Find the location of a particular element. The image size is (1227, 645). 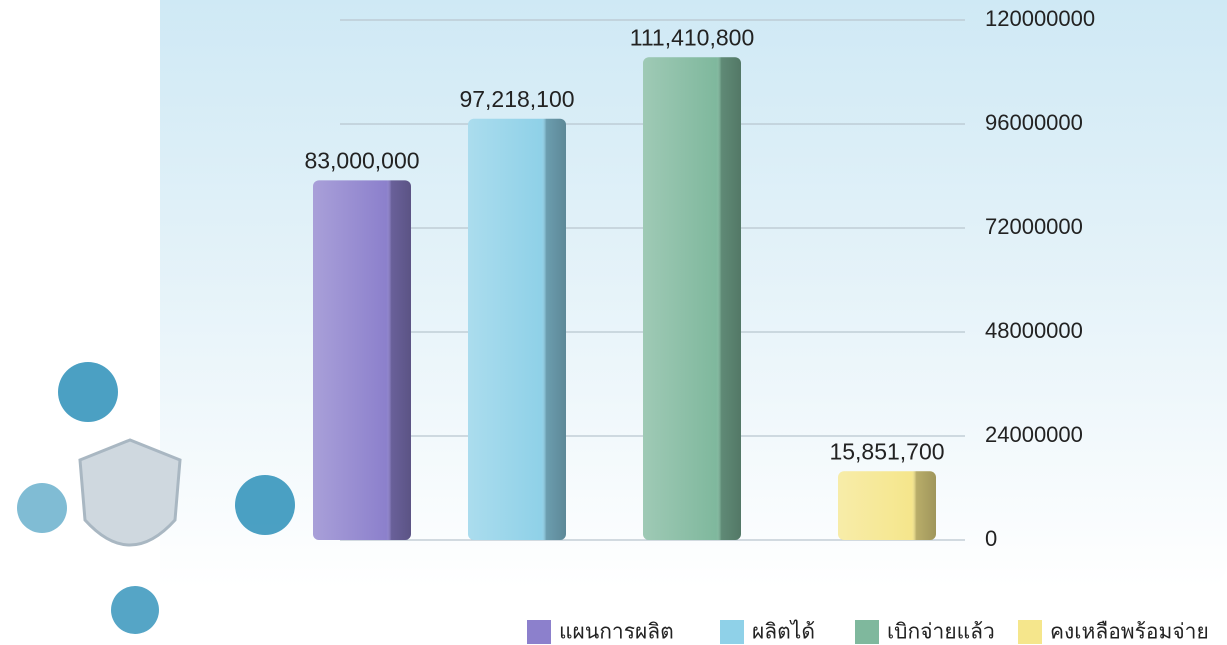

value-label: 111,410,800 is located at coordinates (692, 37).